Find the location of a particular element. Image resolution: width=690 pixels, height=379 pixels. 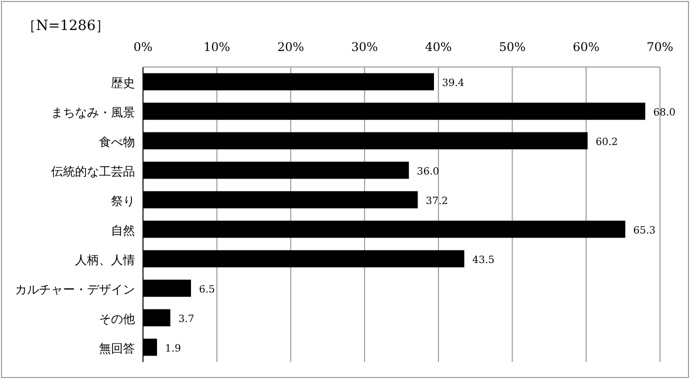

y-tick-label: まちなみ・風景 is located at coordinates (93, 112).